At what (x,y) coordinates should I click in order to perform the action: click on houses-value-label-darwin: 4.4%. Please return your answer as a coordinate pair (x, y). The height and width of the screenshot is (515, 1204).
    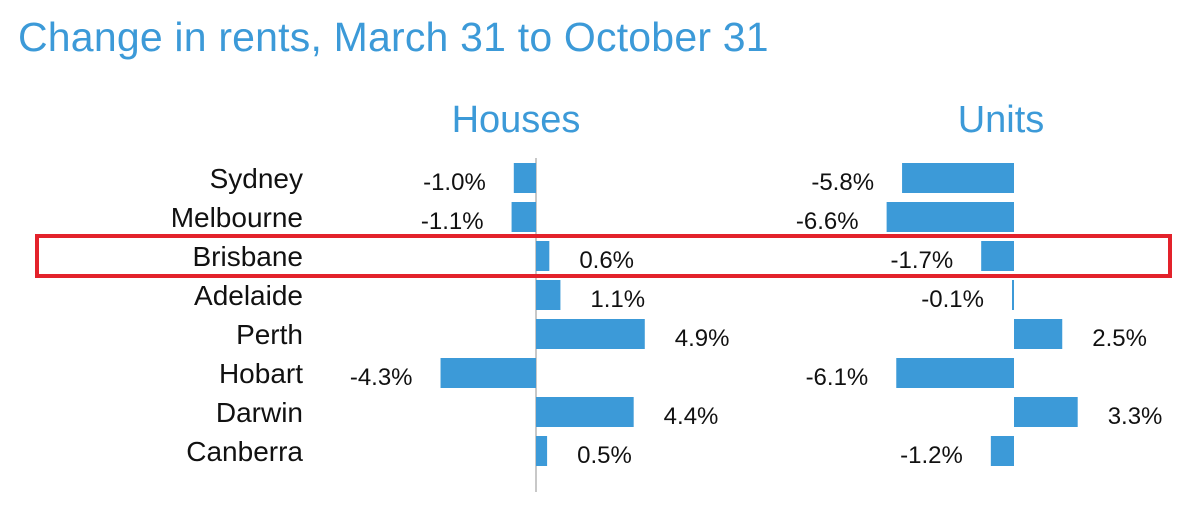
    Looking at the image, I should click on (691, 416).